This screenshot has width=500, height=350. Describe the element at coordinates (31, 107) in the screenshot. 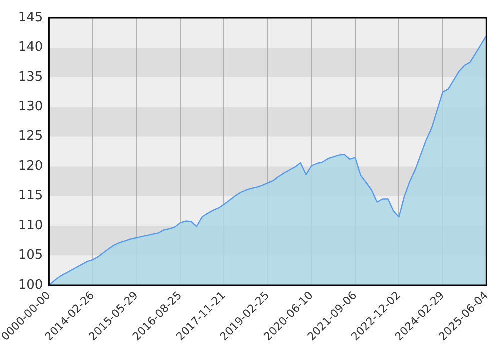

I see `y-tick-label: 130` at that location.